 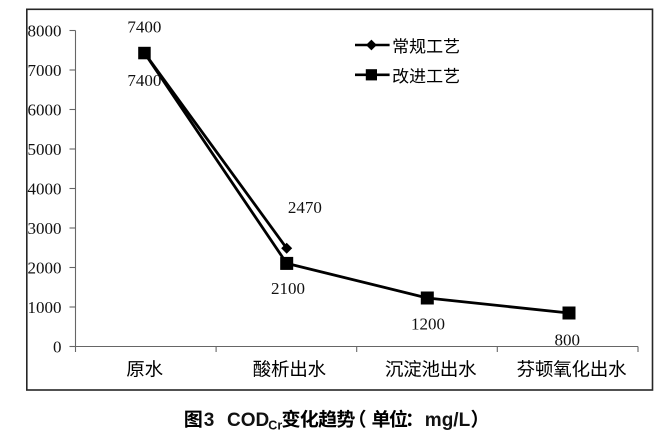 What do you see at coordinates (568, 340) in the screenshot?
I see `svg-text: 800` at bounding box center [568, 340].